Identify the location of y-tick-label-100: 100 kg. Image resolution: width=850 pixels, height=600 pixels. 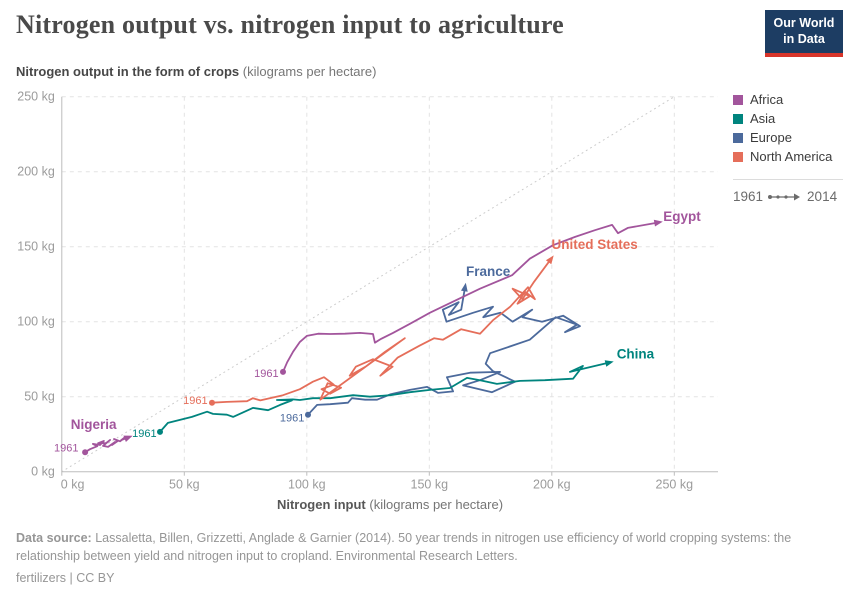
(36, 322).